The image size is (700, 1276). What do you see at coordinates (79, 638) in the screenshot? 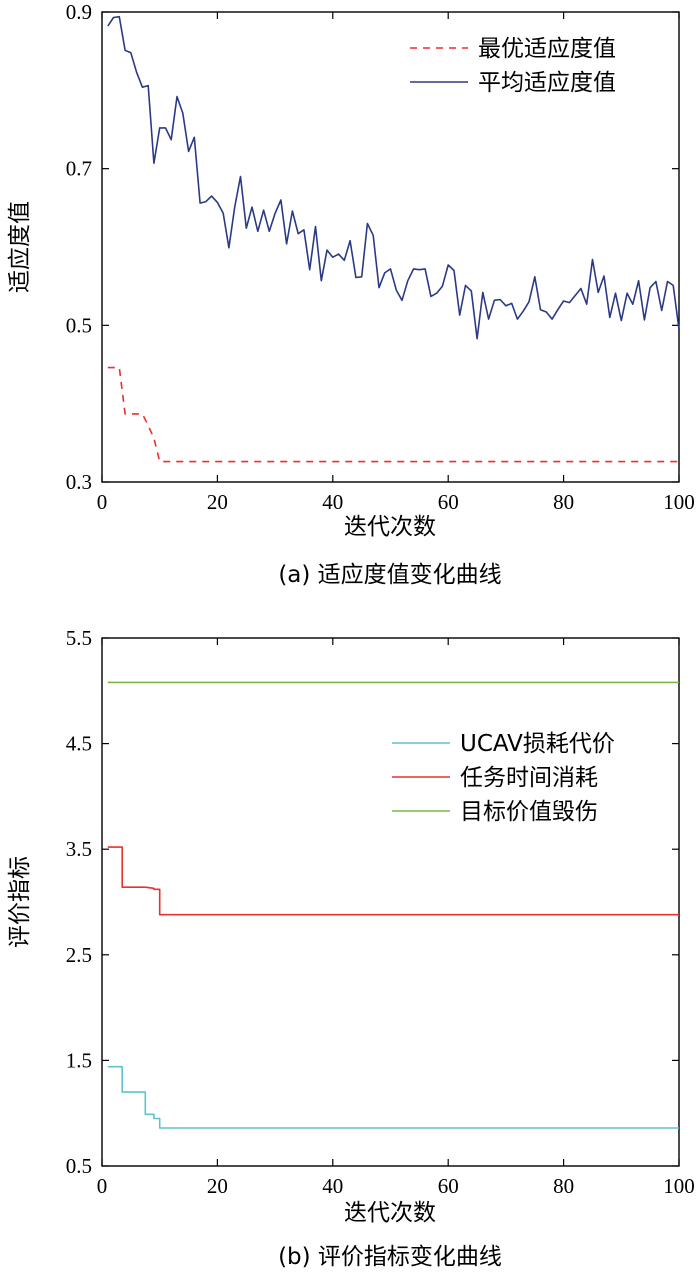
I see `y-tick-label: 5.5` at bounding box center [79, 638].